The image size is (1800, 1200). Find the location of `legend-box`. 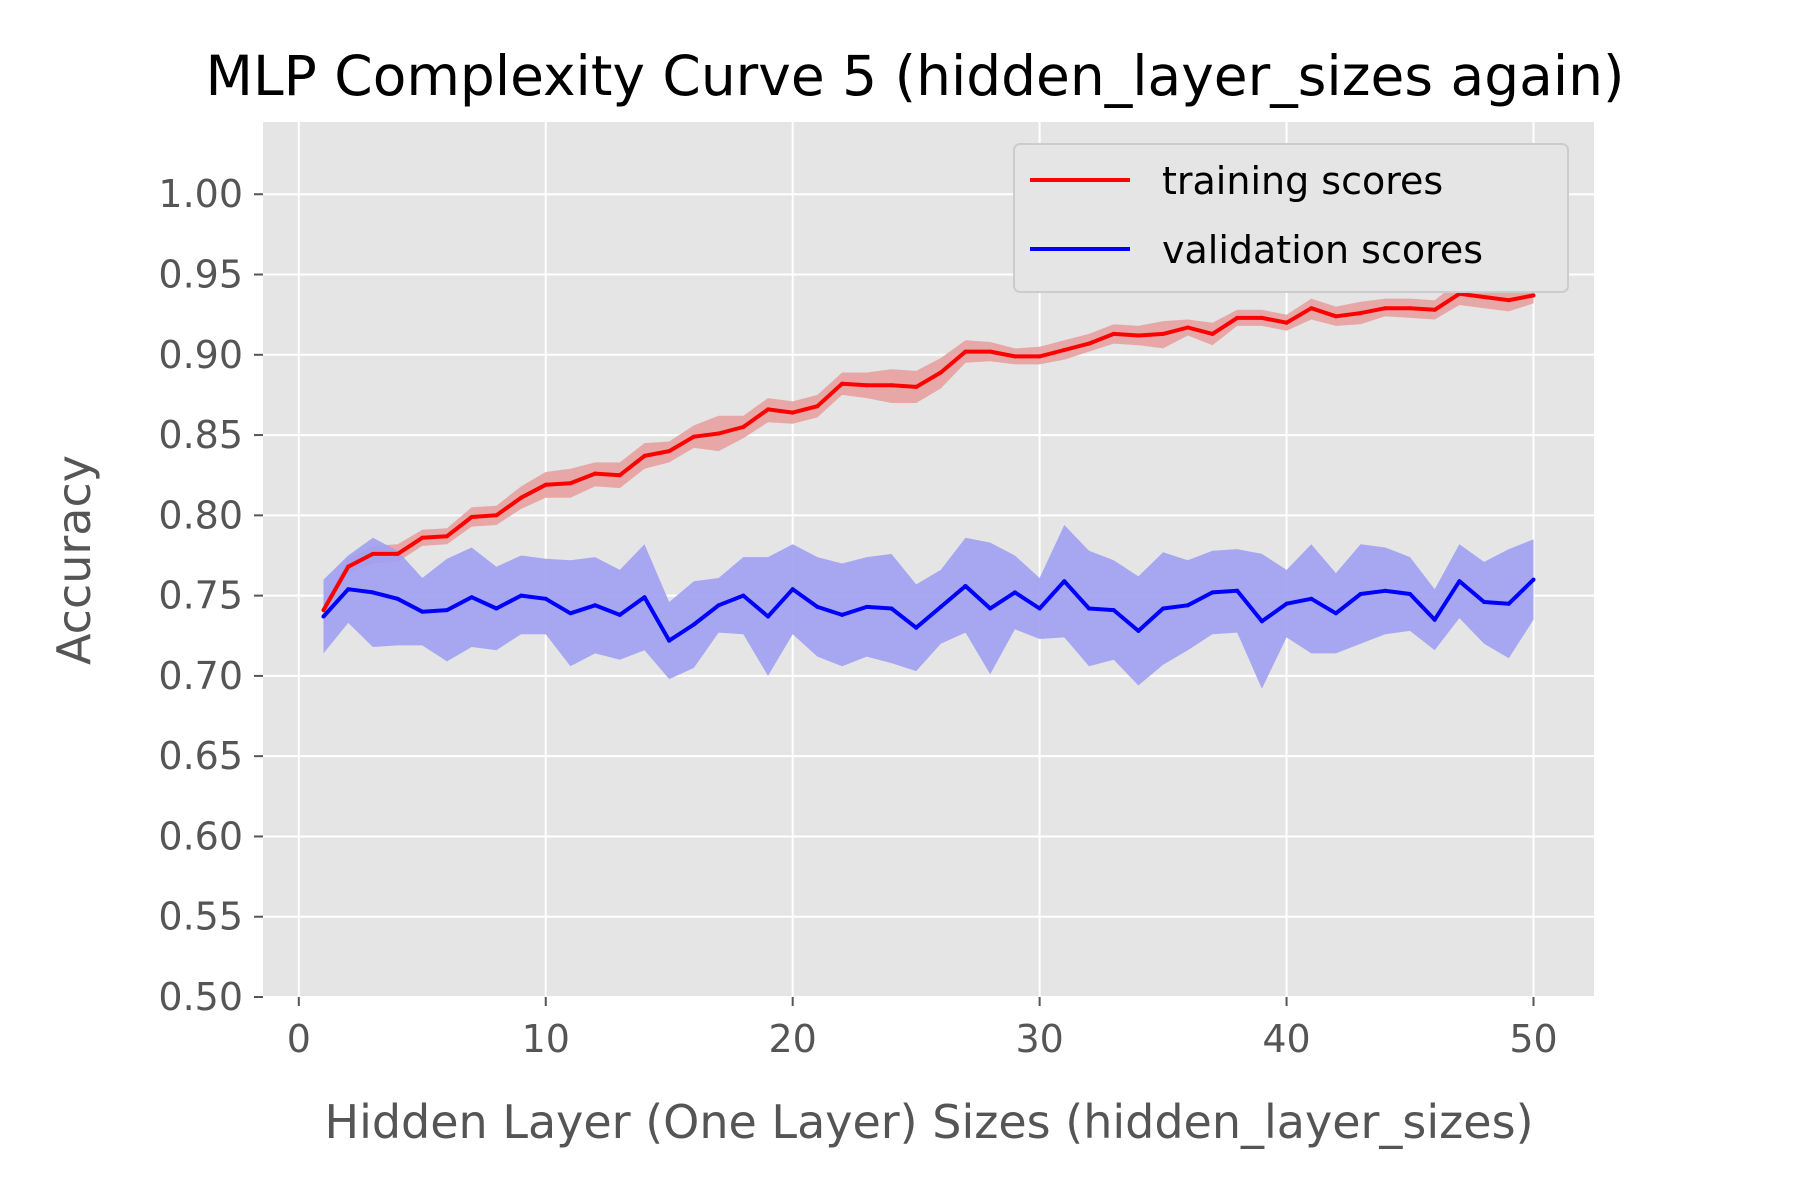

legend-box is located at coordinates (1291, 218).